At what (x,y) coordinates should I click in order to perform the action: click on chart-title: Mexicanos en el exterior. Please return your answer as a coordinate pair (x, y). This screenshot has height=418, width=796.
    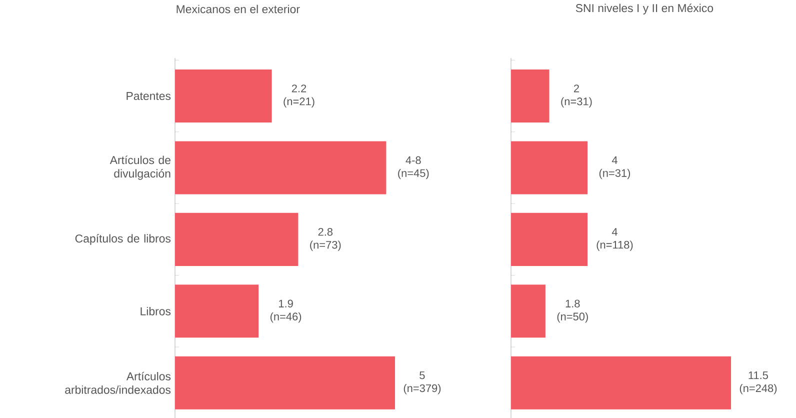
    Looking at the image, I should click on (238, 9).